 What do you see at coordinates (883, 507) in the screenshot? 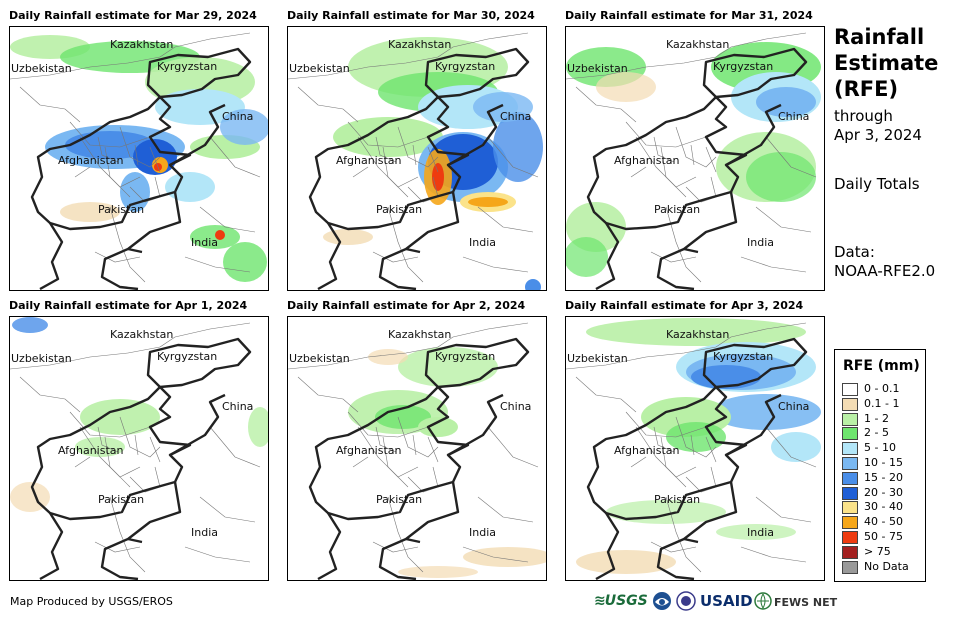
I see `legend-label: 30 - 40` at bounding box center [883, 507].